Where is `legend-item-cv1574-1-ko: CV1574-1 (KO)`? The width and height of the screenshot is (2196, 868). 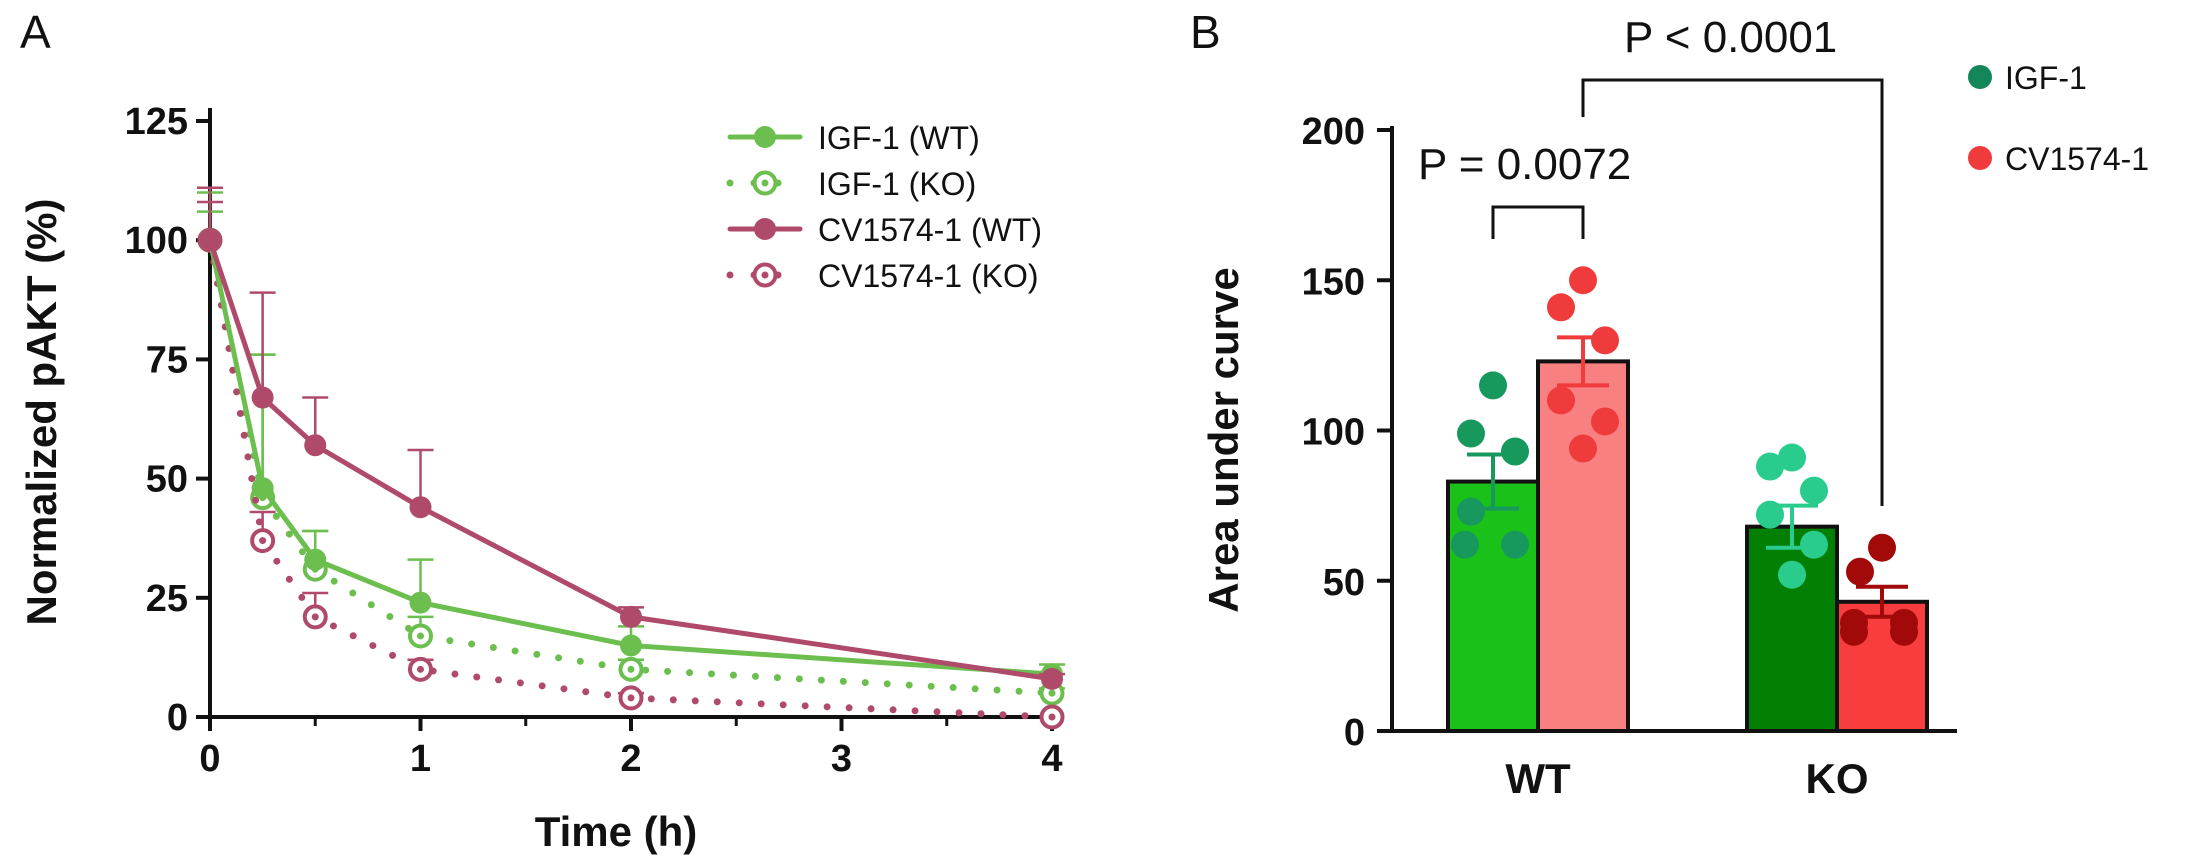
legend-item-cv1574-1-ko: CV1574-1 (KO) is located at coordinates (882, 276).